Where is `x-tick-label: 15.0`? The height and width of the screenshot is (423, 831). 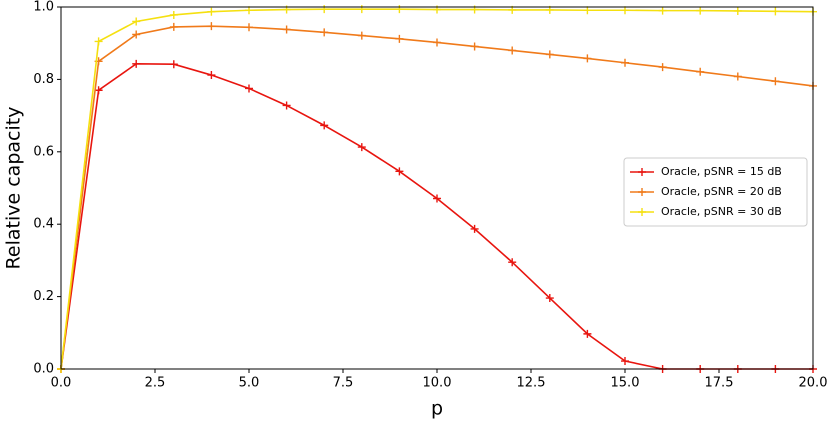
x-tick-label: 15.0 is located at coordinates (625, 383).